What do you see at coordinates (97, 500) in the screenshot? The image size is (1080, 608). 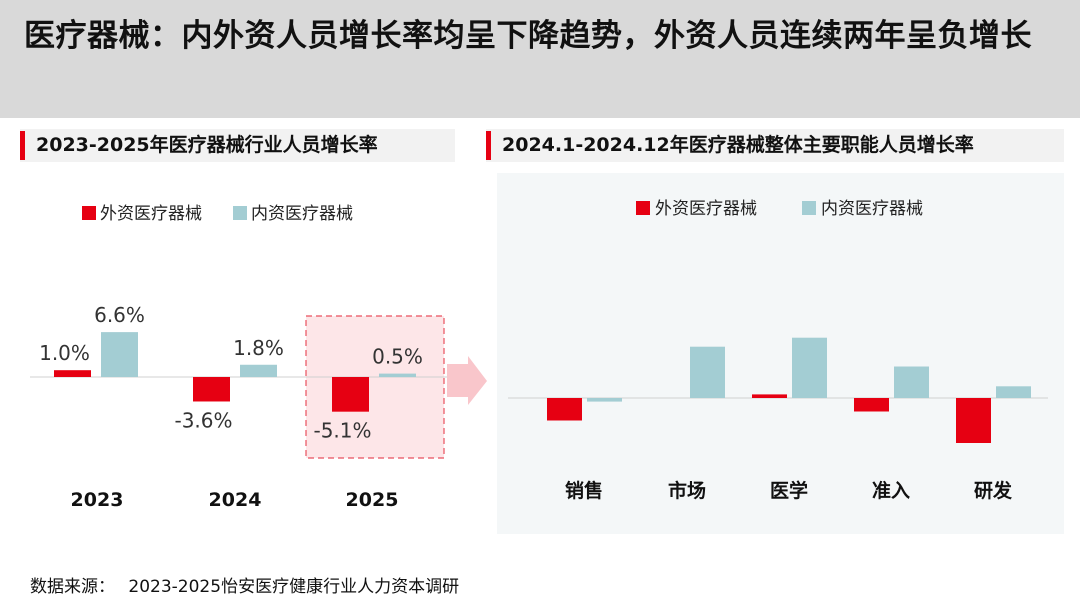 I see `category-label: 2023` at bounding box center [97, 500].